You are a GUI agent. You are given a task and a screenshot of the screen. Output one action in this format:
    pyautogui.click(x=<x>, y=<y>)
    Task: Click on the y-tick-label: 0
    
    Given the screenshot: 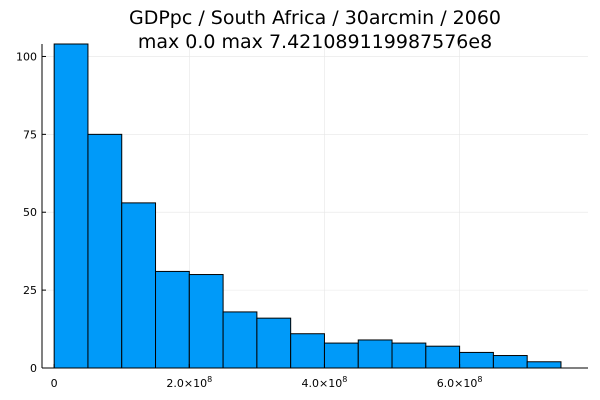 What is the action you would take?
    pyautogui.click(x=33, y=368)
    